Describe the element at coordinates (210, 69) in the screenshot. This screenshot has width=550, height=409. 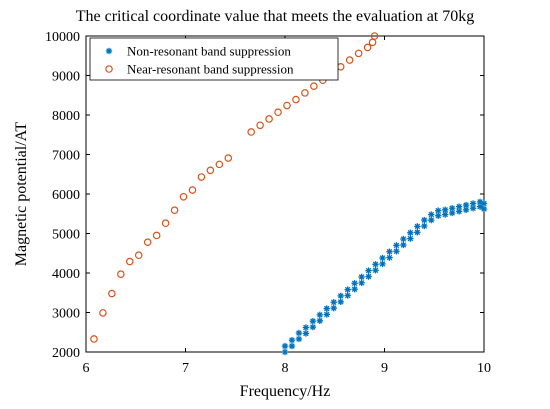
I see `legend-label: Near-resonant band suppression` at that location.